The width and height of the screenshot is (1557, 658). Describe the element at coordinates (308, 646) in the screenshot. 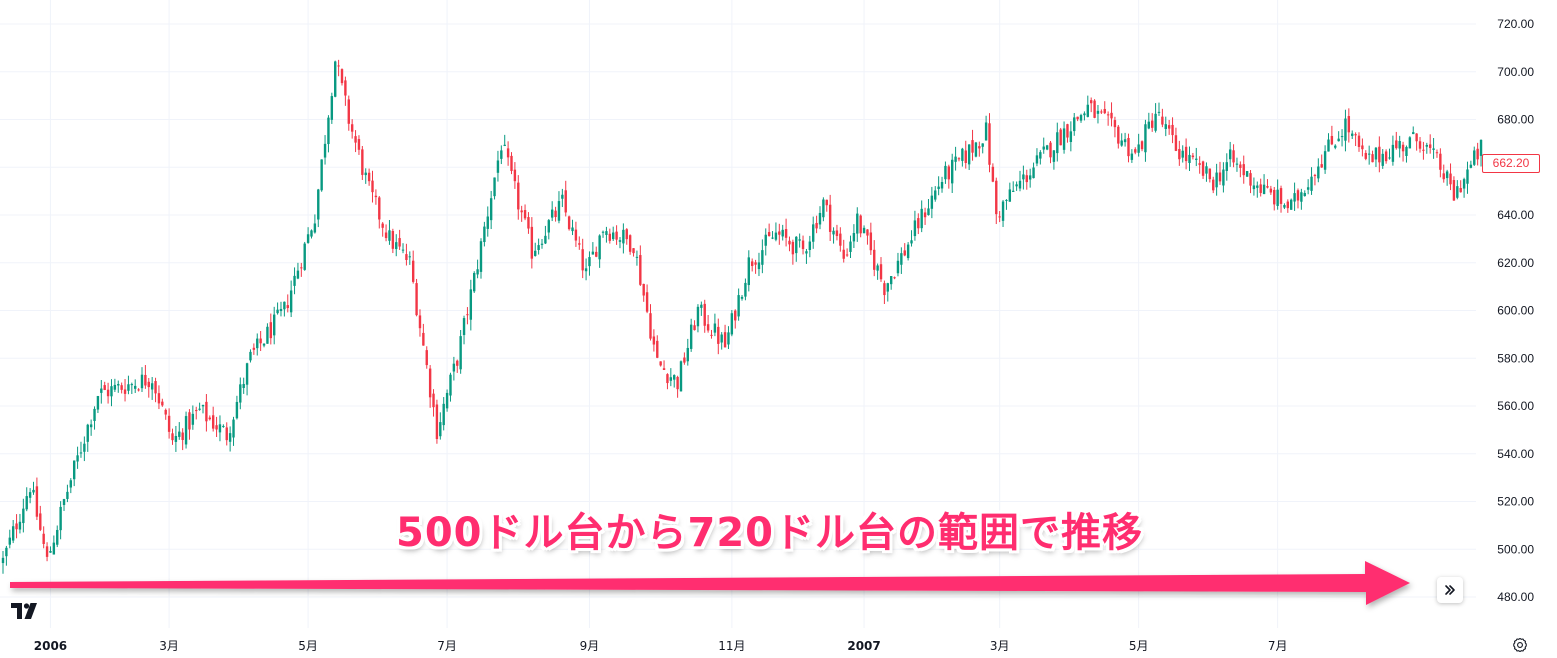

I see `x-tick-label: 5月` at that location.